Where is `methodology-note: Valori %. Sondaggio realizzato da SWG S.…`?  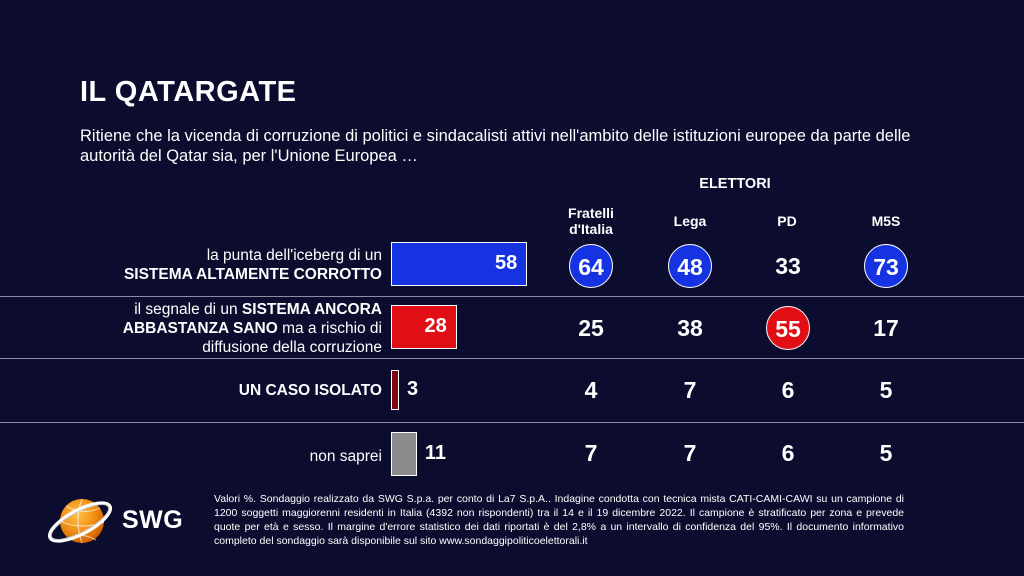
methodology-note: Valori %. Sondaggio realizzato da SWG S.… is located at coordinates (559, 520).